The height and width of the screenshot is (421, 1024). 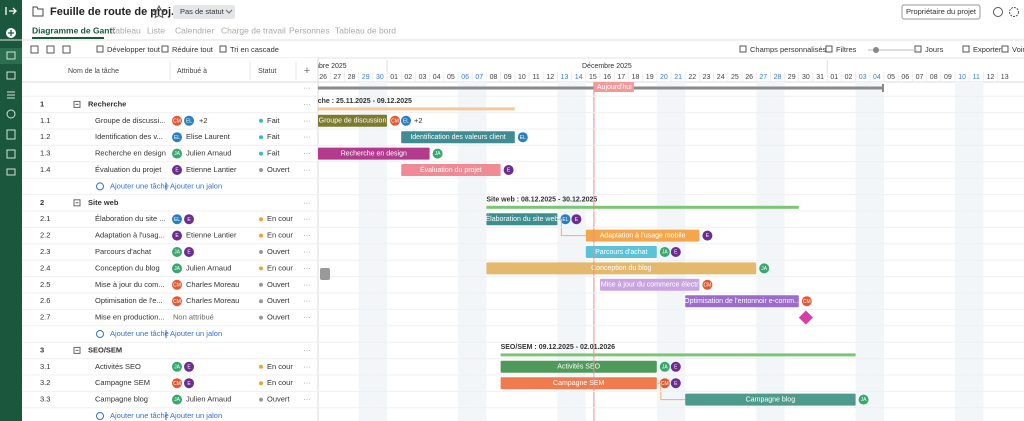 I want to click on task-name: Activités SEO, so click(x=118, y=366).